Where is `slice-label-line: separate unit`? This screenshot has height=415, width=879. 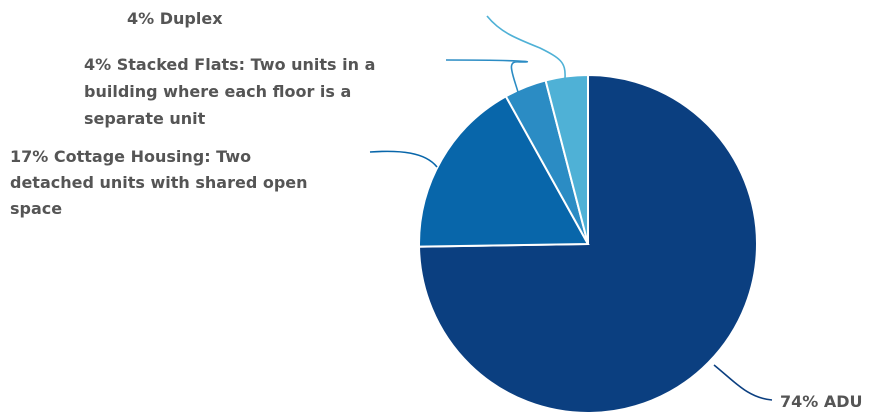
slice-label-line: separate unit is located at coordinates (145, 118).